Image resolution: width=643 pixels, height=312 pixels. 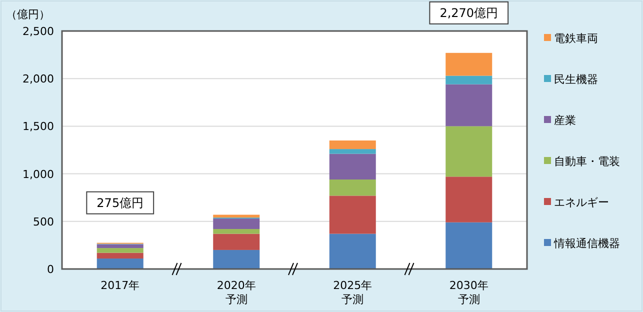 I want to click on y-tick-label: 1,500, so click(x=38, y=127).